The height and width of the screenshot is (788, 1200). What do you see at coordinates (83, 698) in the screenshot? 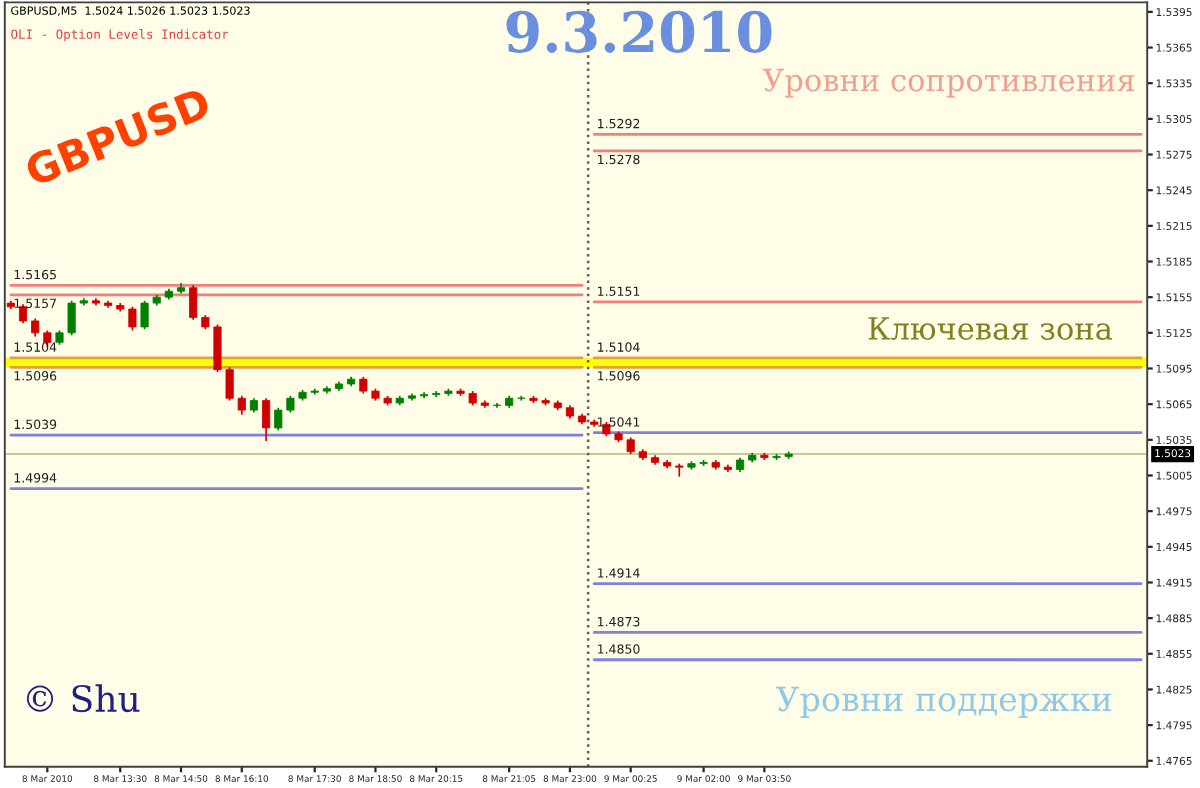
I see `annotation: © Shu` at bounding box center [83, 698].